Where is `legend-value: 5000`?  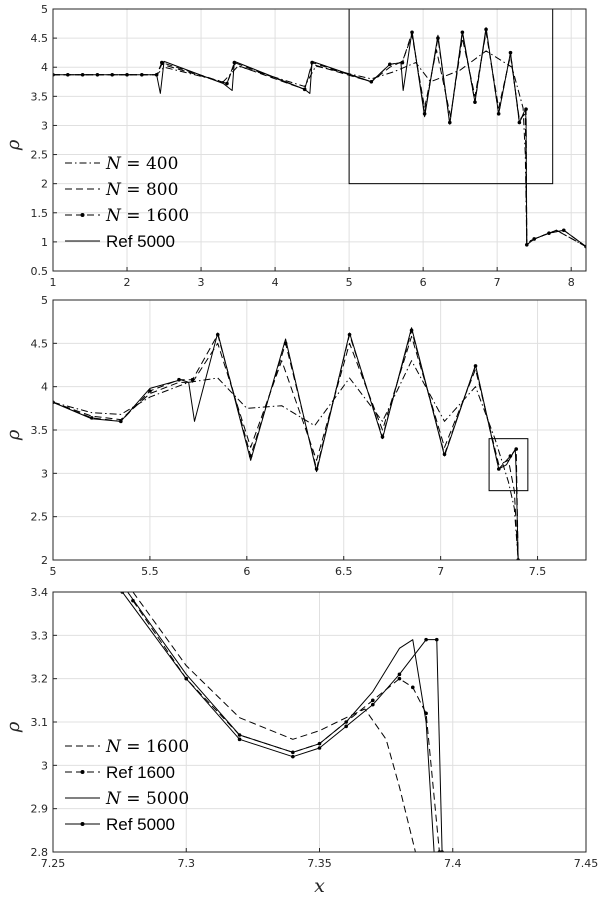 legend-value: 5000 is located at coordinates (167, 799).